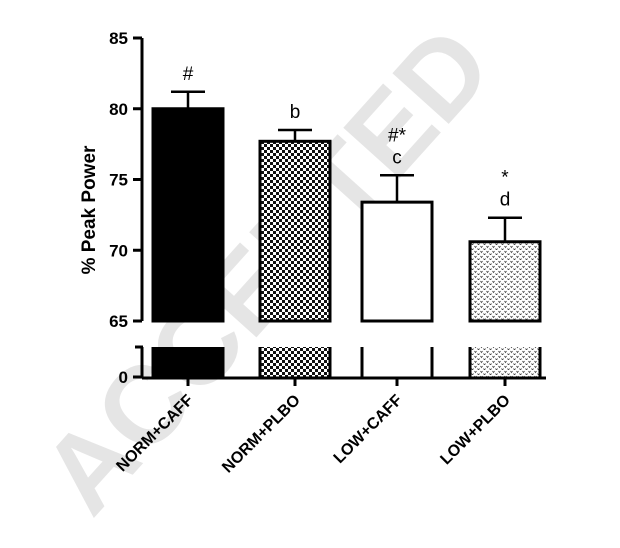 The height and width of the screenshot is (548, 620). What do you see at coordinates (261, 434) in the screenshot?
I see `x-tick-label: NORM+PLBO` at bounding box center [261, 434].